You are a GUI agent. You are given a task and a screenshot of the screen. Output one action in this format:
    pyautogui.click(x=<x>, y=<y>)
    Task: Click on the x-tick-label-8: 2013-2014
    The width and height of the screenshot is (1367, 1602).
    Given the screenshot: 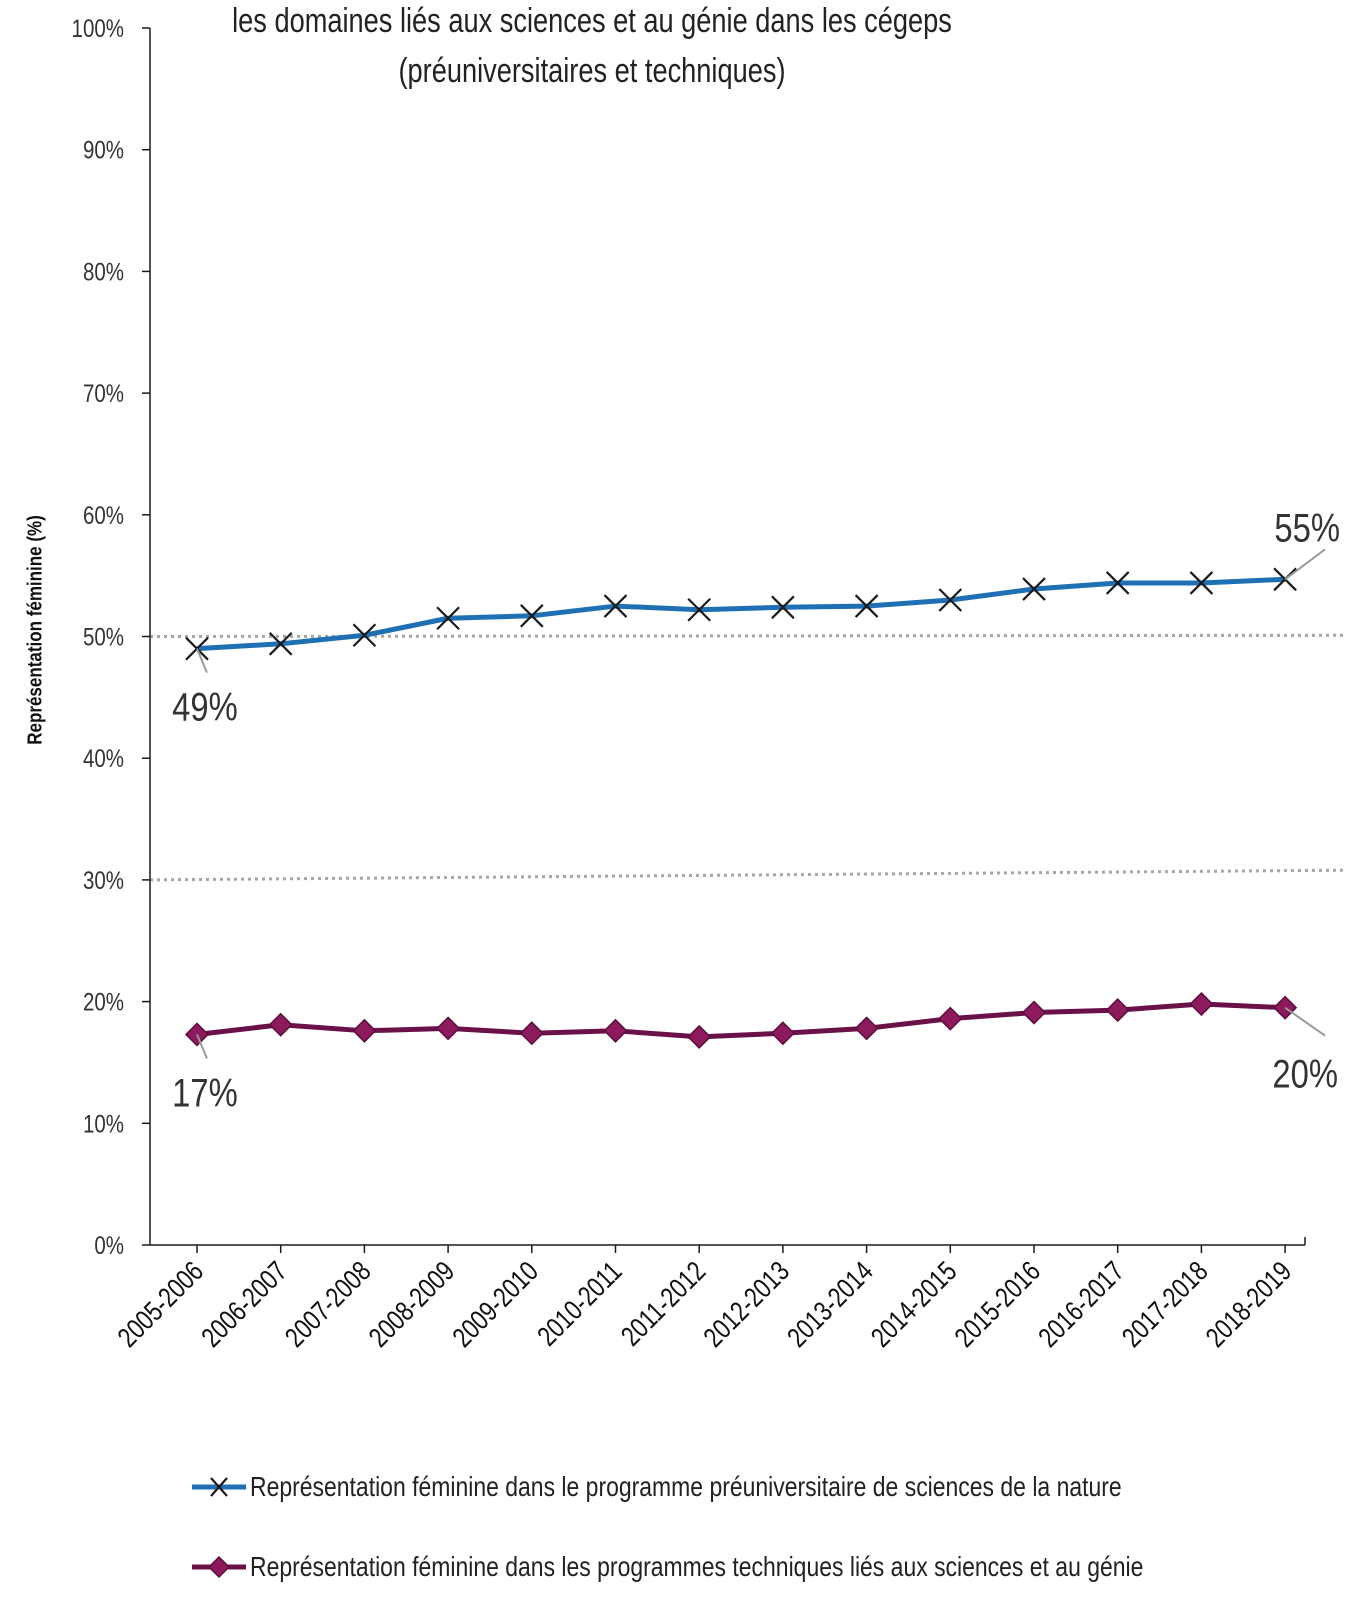 What is the action you would take?
    pyautogui.click(x=831, y=1305)
    